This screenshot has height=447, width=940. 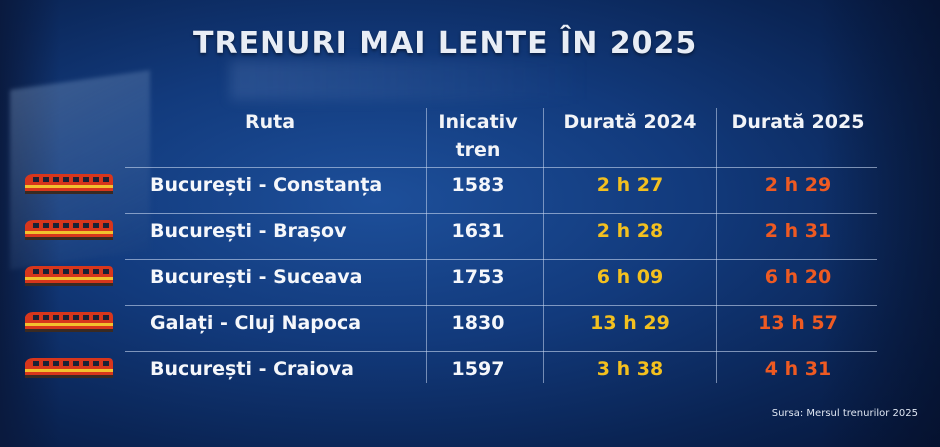 What do you see at coordinates (256, 277) in the screenshot?
I see `cell-route: București - Suceava` at bounding box center [256, 277].